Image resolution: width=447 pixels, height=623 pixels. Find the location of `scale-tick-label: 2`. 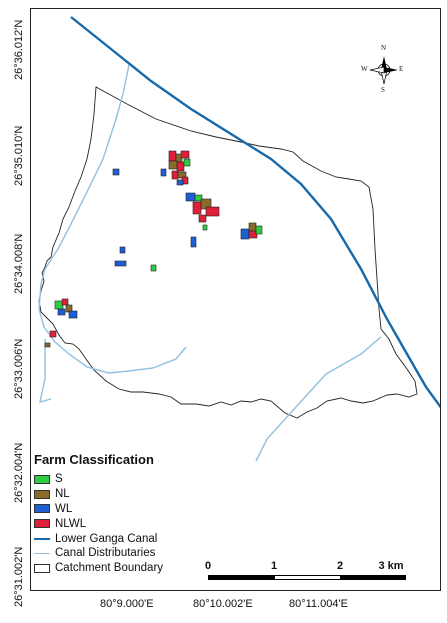

scale-tick-label: 2 is located at coordinates (340, 566).